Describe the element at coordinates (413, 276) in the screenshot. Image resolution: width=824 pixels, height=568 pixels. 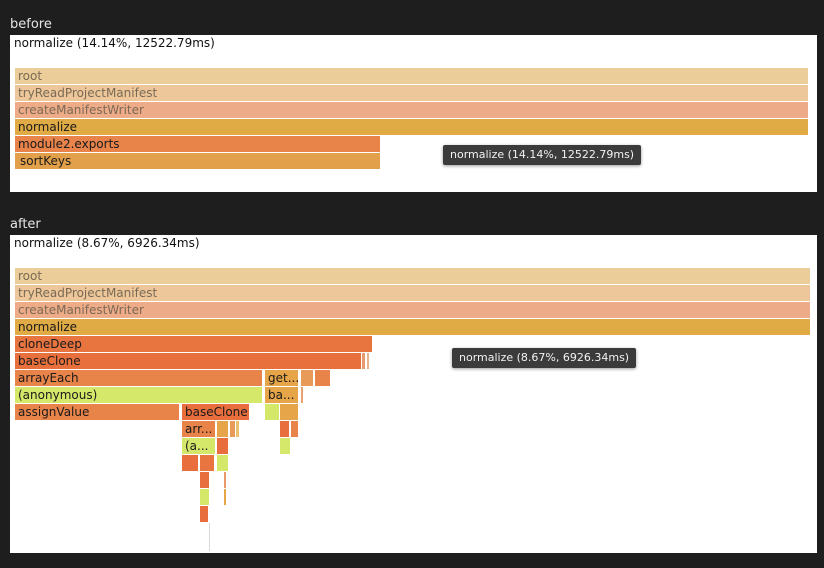
I see `after-frame-root: root` at that location.